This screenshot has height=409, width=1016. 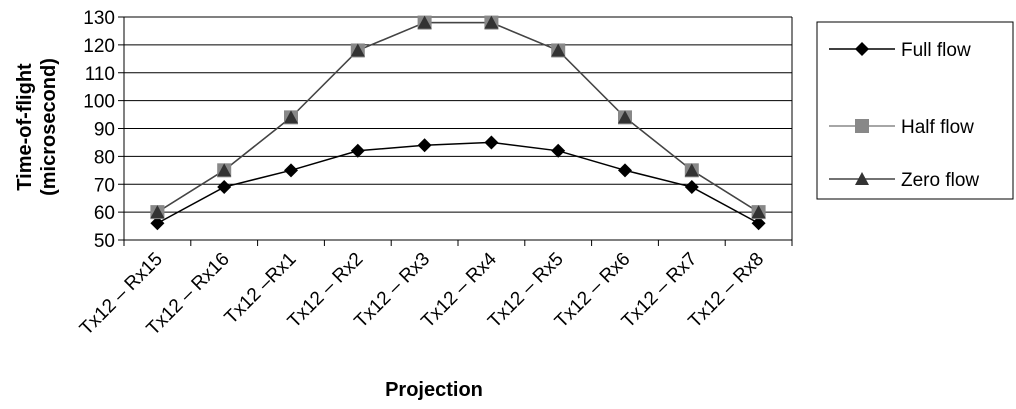 I want to click on y-tick-label: 100, so click(x=99, y=102).